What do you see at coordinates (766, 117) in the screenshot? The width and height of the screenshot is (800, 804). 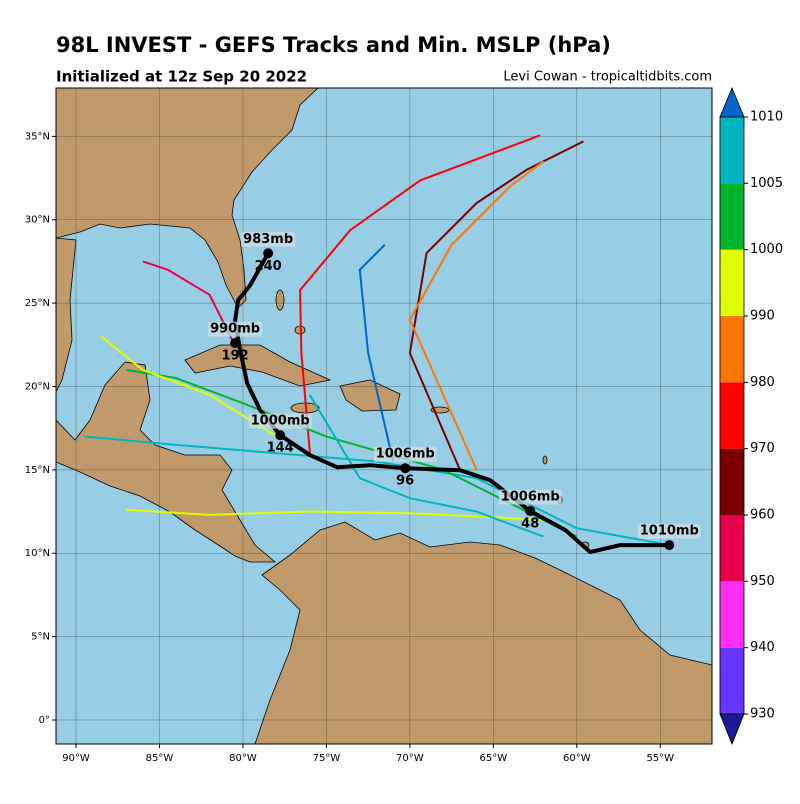 I see `colorbar-tick-label: 1010` at bounding box center [766, 117].